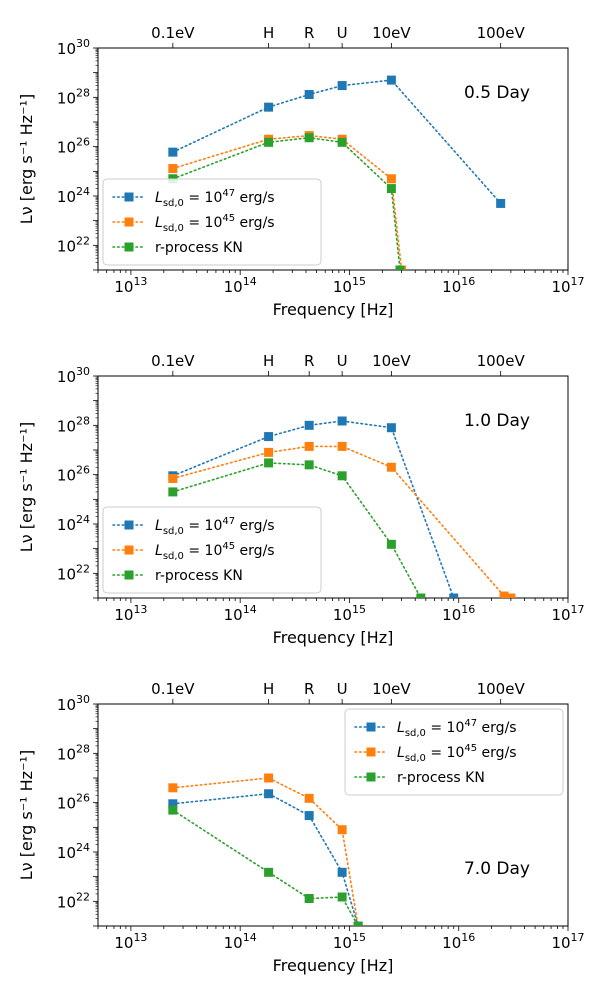  I want to click on legend-box, so click(212, 550).